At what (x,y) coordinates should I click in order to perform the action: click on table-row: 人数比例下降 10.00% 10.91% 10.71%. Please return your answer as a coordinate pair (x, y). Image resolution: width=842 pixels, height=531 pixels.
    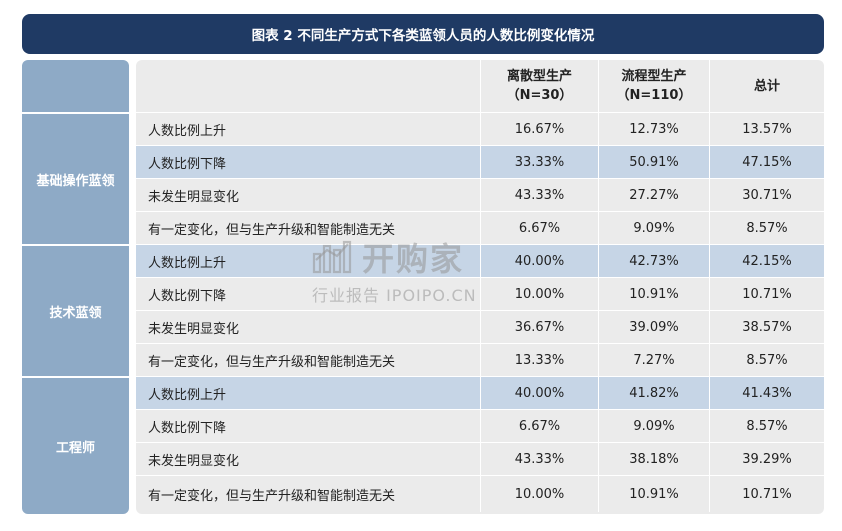
    Looking at the image, I should click on (480, 293).